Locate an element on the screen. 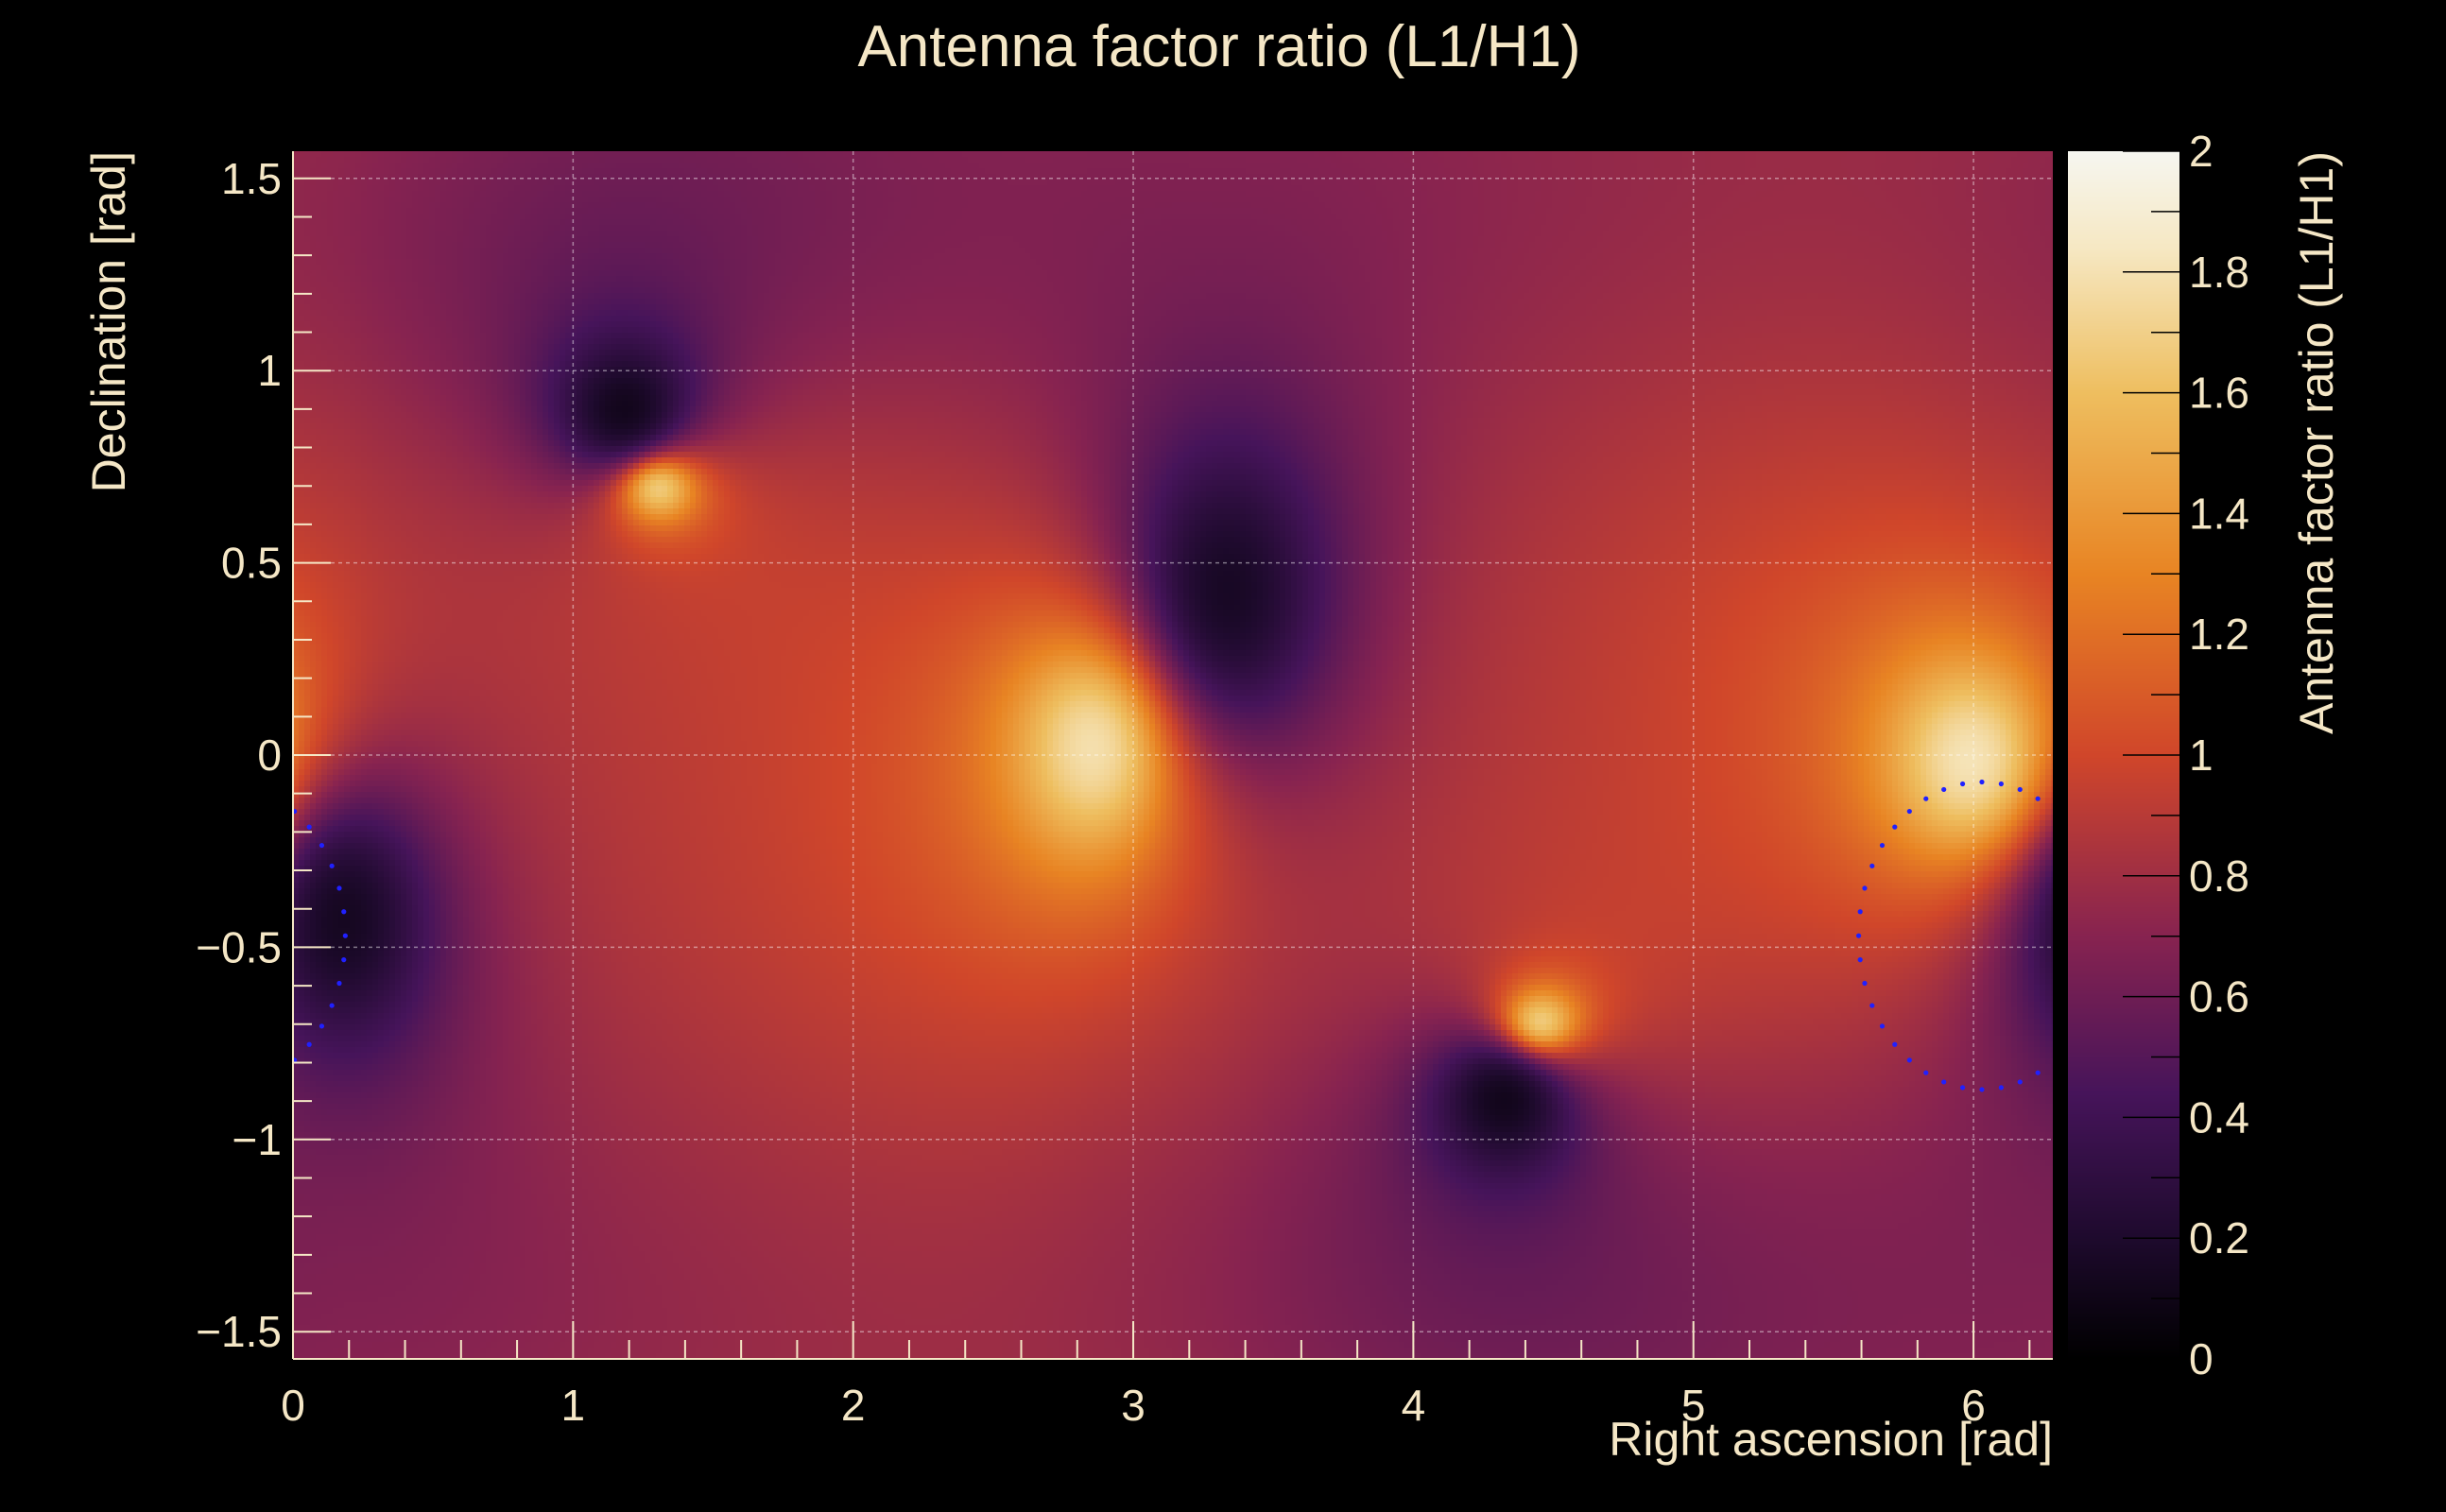 The image size is (2446, 1512). x-tick-label-2: 2 is located at coordinates (854, 1405).